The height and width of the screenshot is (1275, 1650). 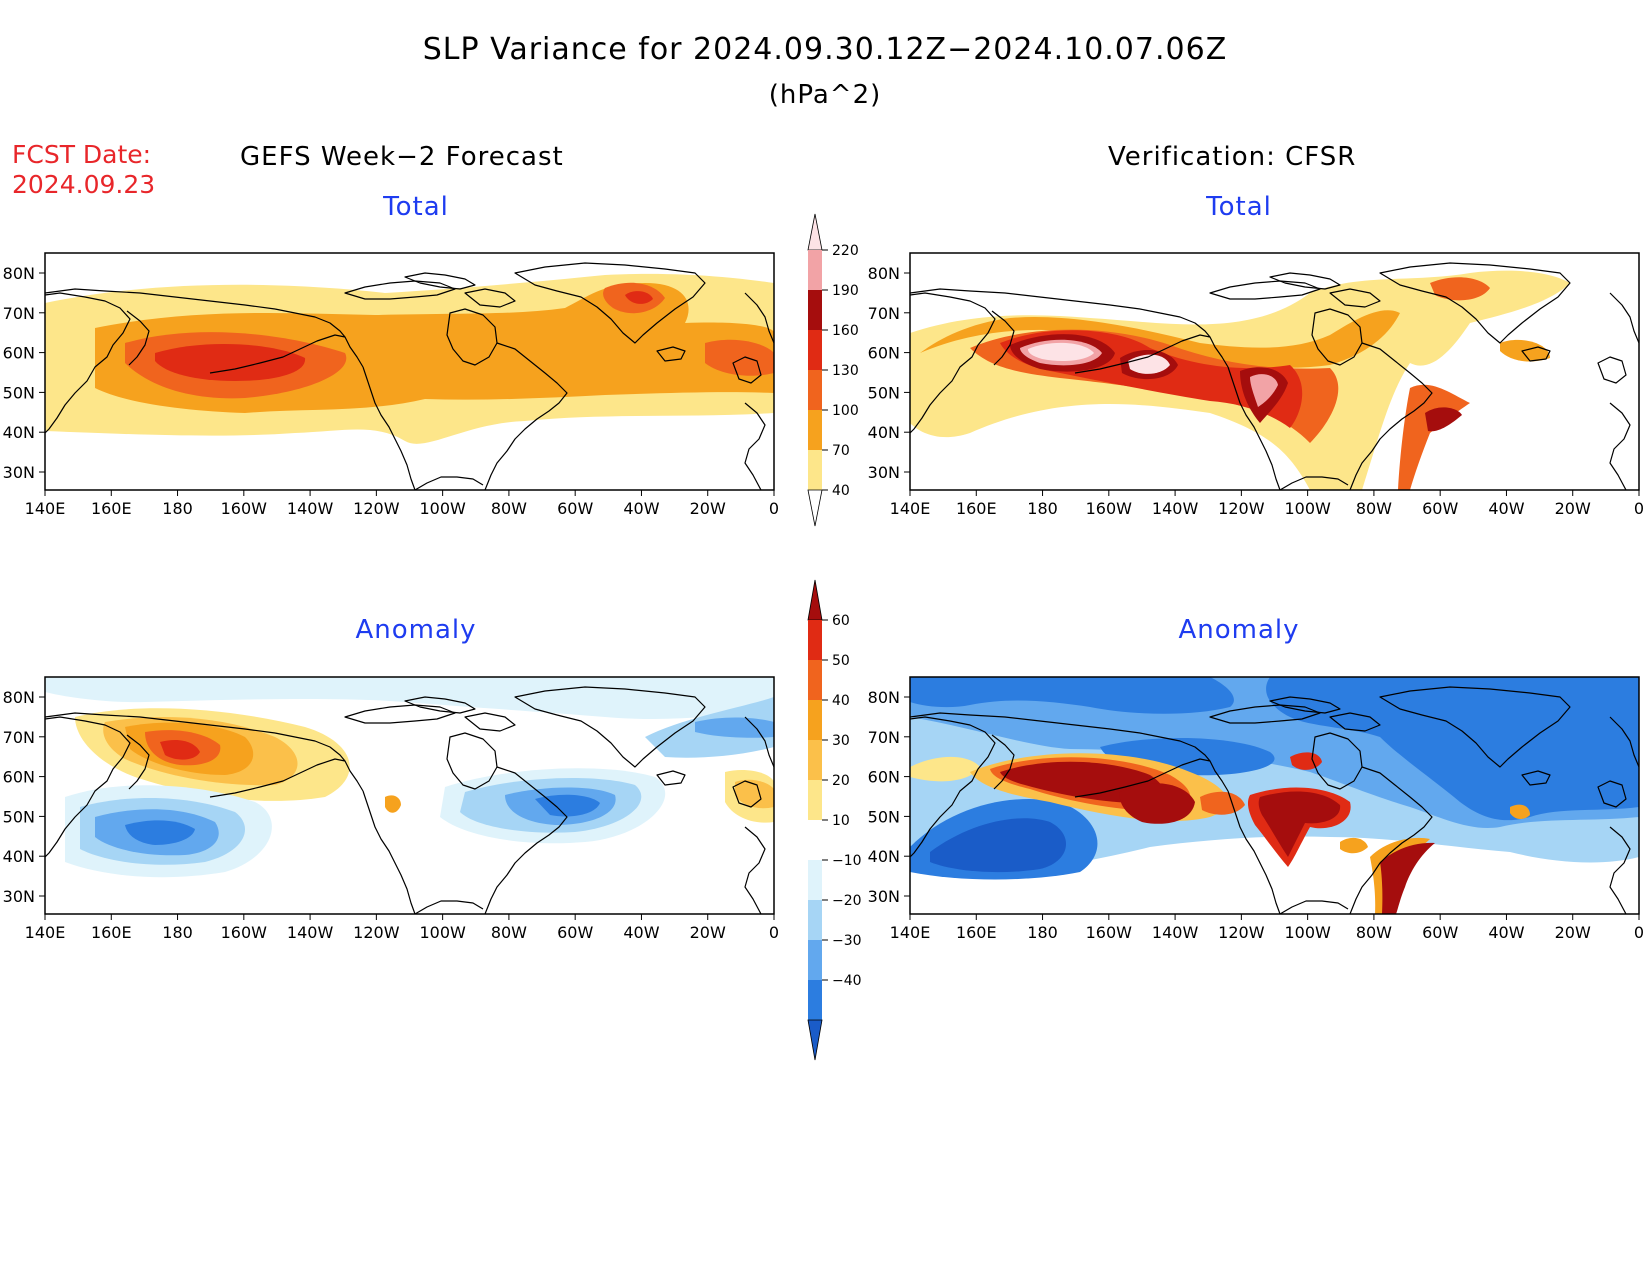 What do you see at coordinates (825, 95) in the screenshot?
I see `units-label: (hPa^2)` at bounding box center [825, 95].